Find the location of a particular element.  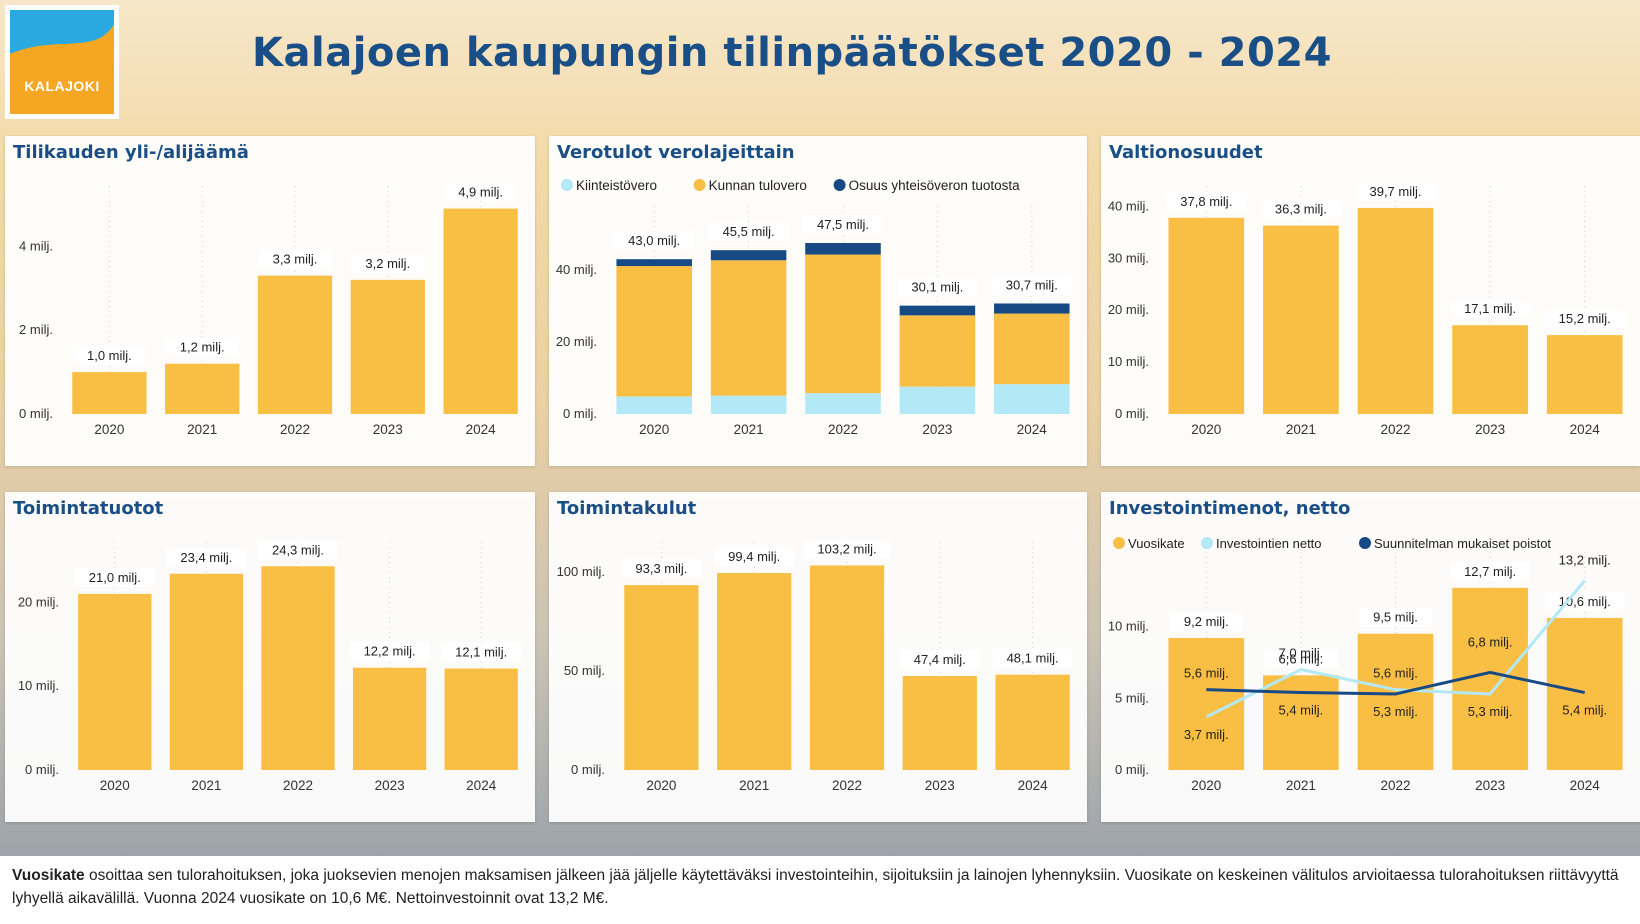

data-label: 17,1 milj. is located at coordinates (1490, 308).